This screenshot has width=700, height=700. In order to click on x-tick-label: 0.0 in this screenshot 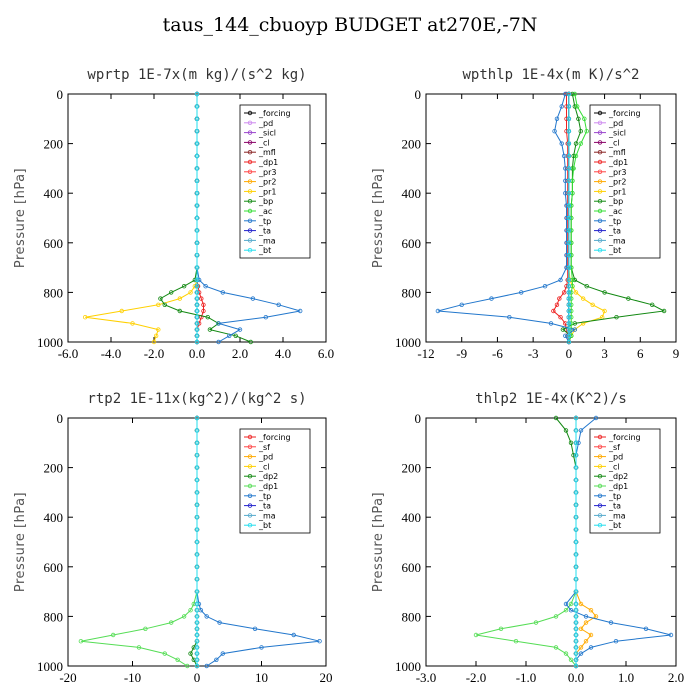, I will do `click(576, 677)`.